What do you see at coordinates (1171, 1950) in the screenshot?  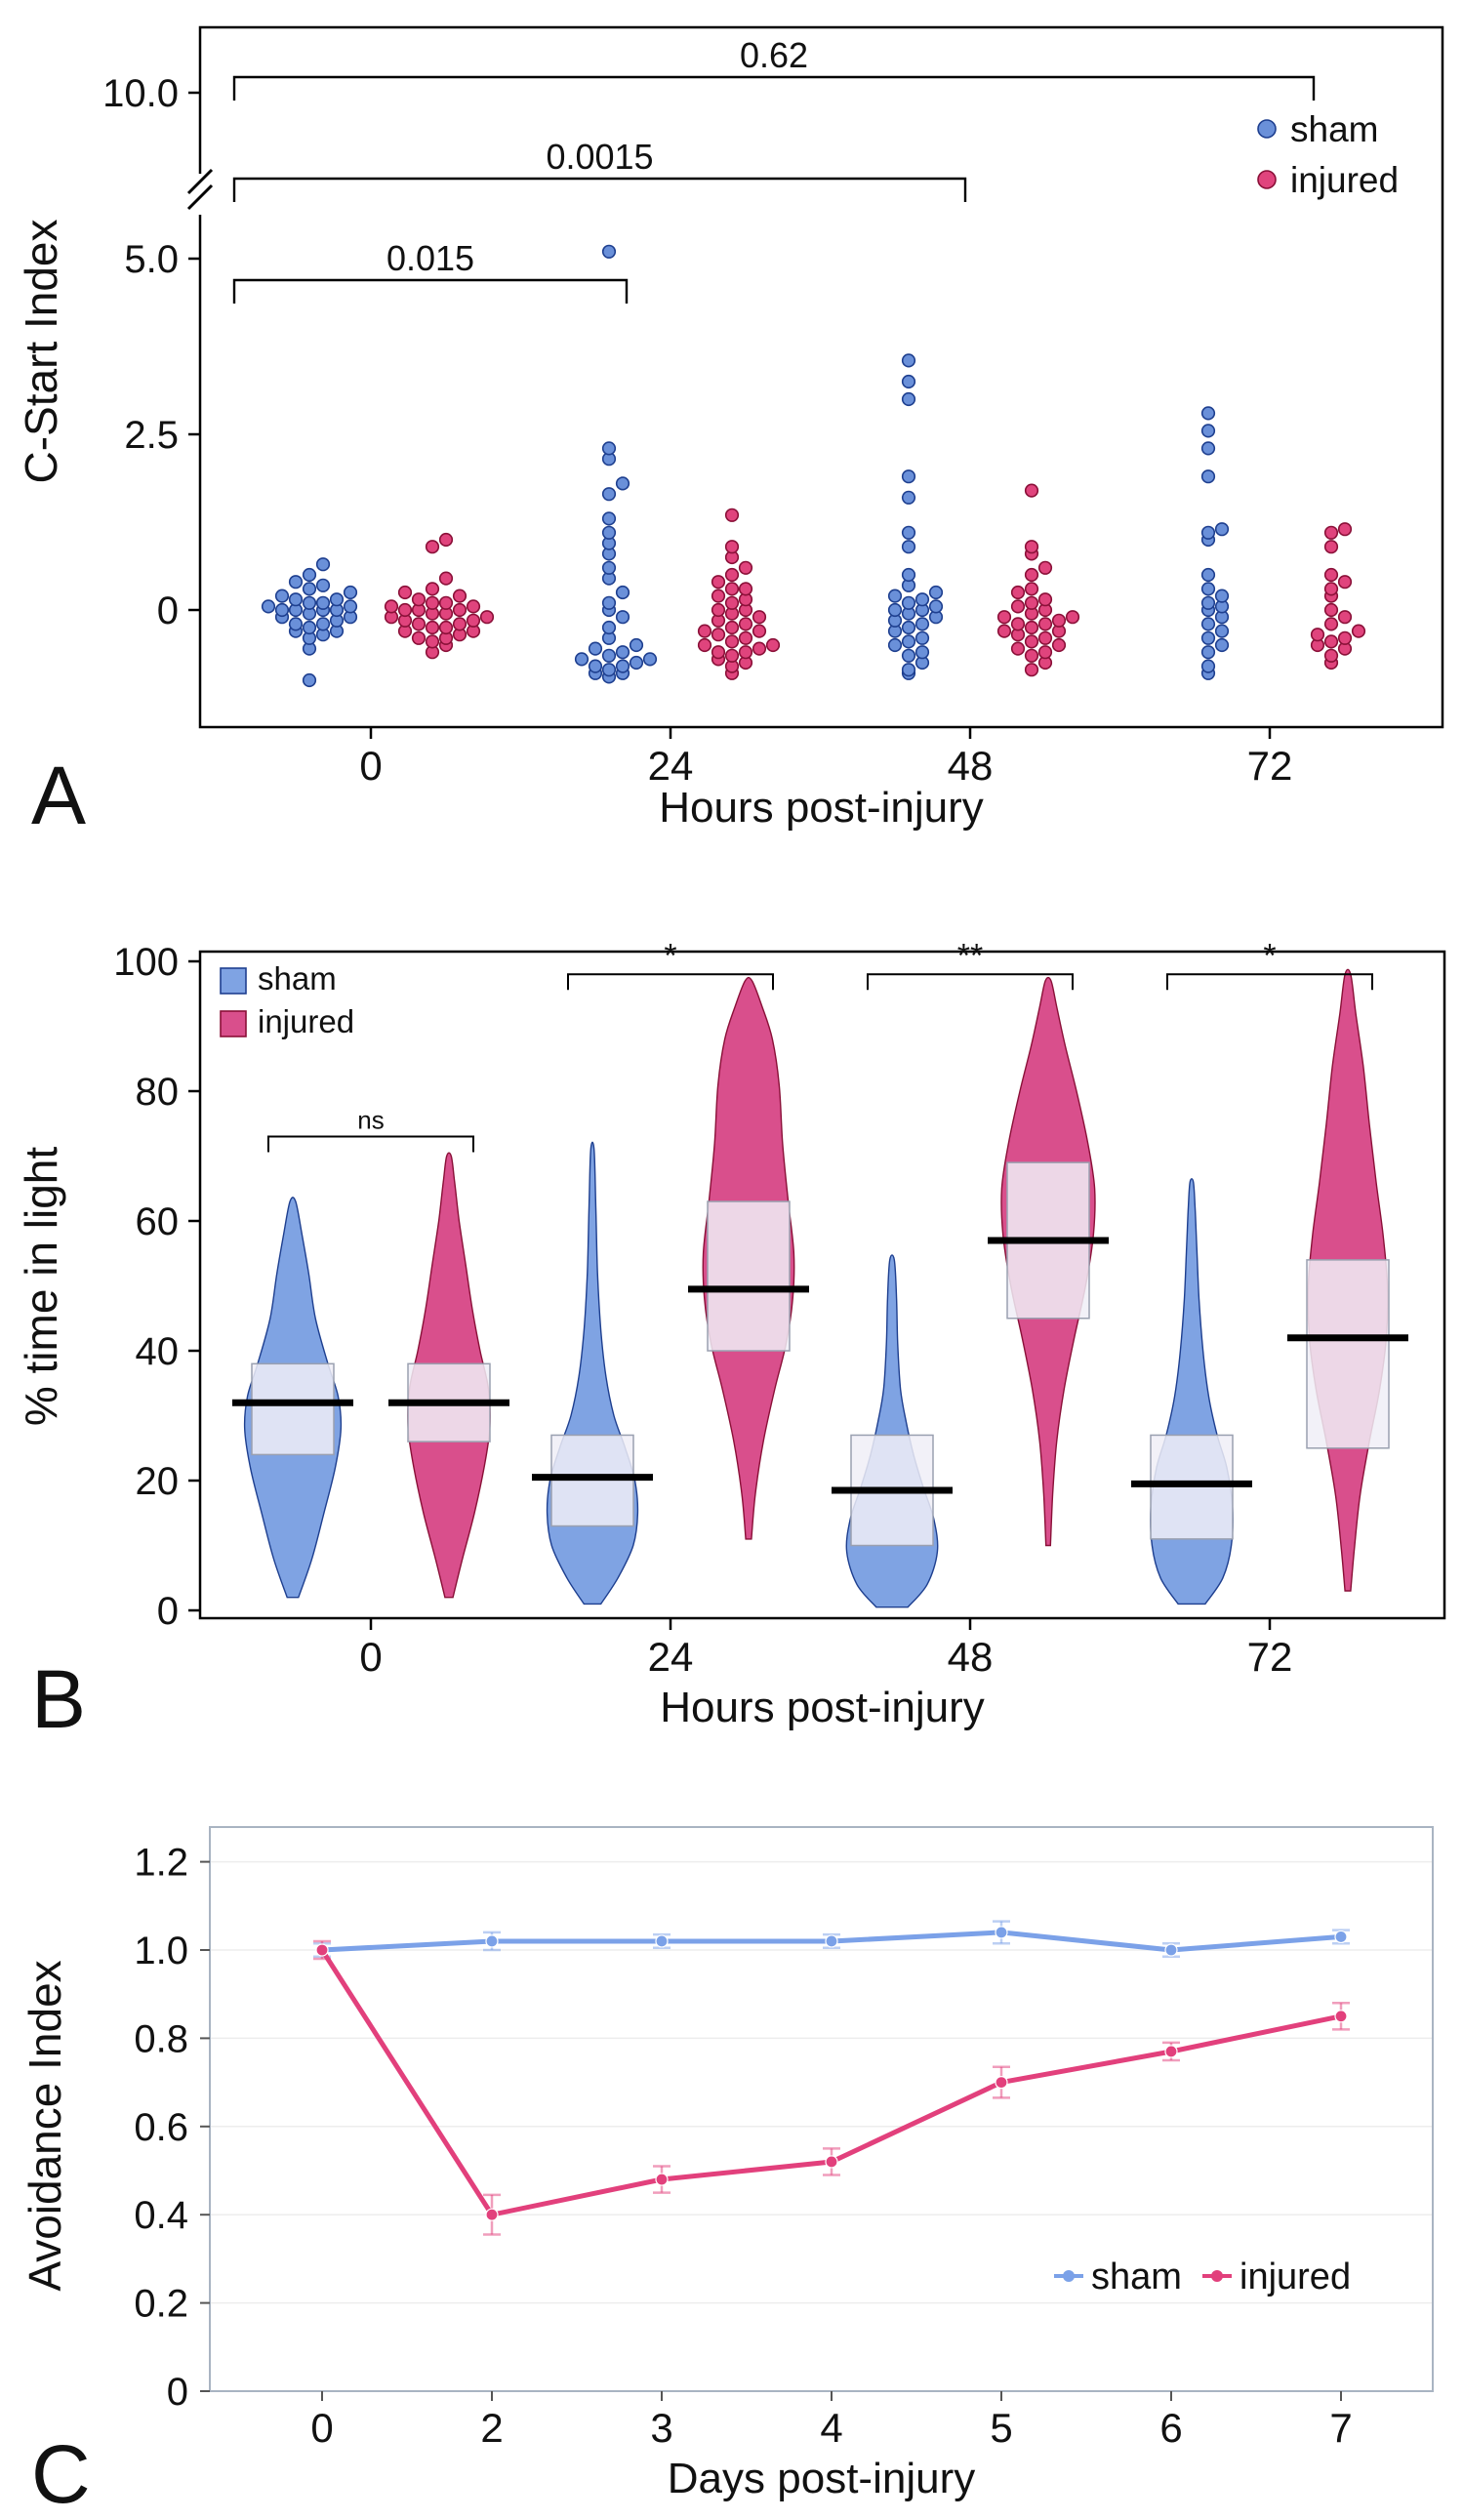 I see `sham-marker` at bounding box center [1171, 1950].